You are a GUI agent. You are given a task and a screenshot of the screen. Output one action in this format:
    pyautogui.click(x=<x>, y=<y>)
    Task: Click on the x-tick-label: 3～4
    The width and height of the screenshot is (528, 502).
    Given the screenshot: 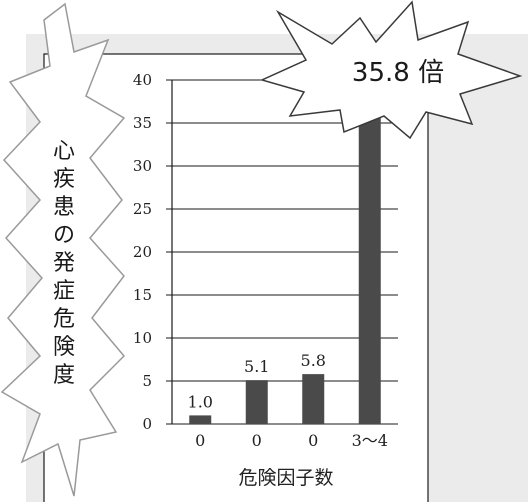 What is the action you would take?
    pyautogui.click(x=370, y=440)
    